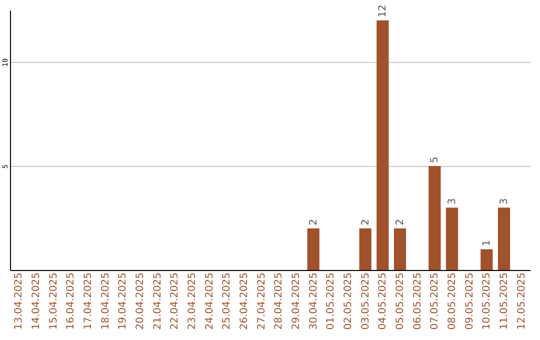 The height and width of the screenshot is (340, 540). I want to click on x-tick-label: 09.05.2025, so click(470, 301).